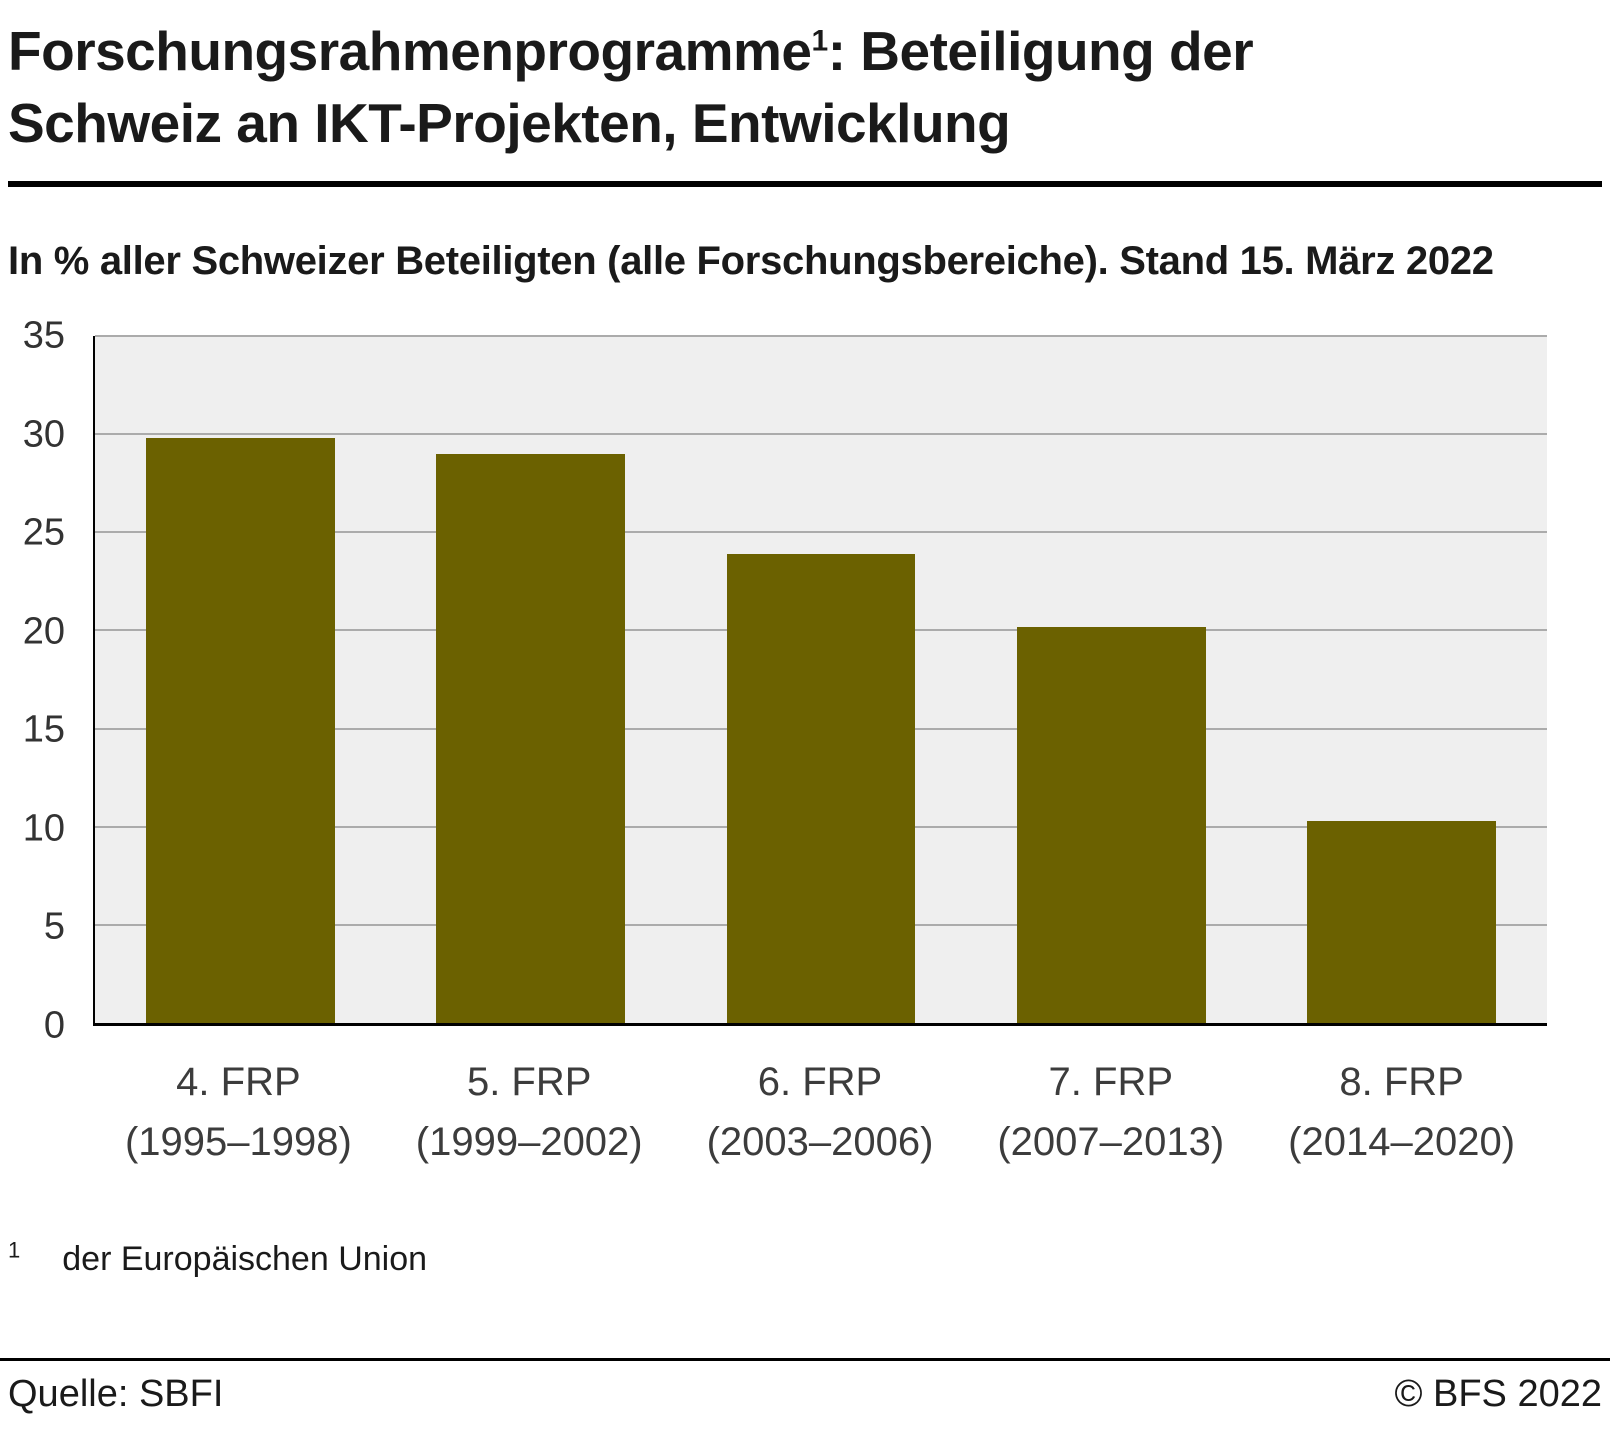  What do you see at coordinates (245, 1259) in the screenshot?
I see `footnote-text: der Europäischen Union` at bounding box center [245, 1259].